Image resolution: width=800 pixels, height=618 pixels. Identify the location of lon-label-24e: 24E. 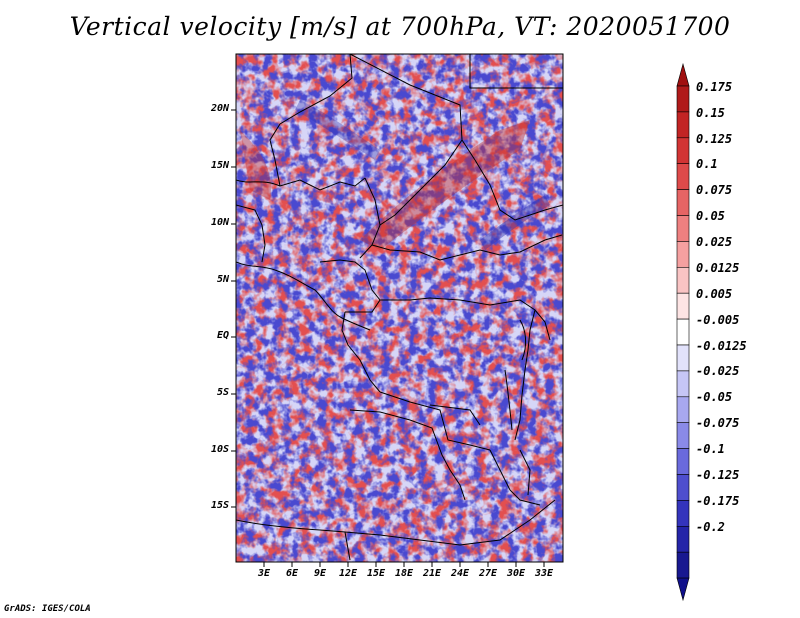
(460, 573).